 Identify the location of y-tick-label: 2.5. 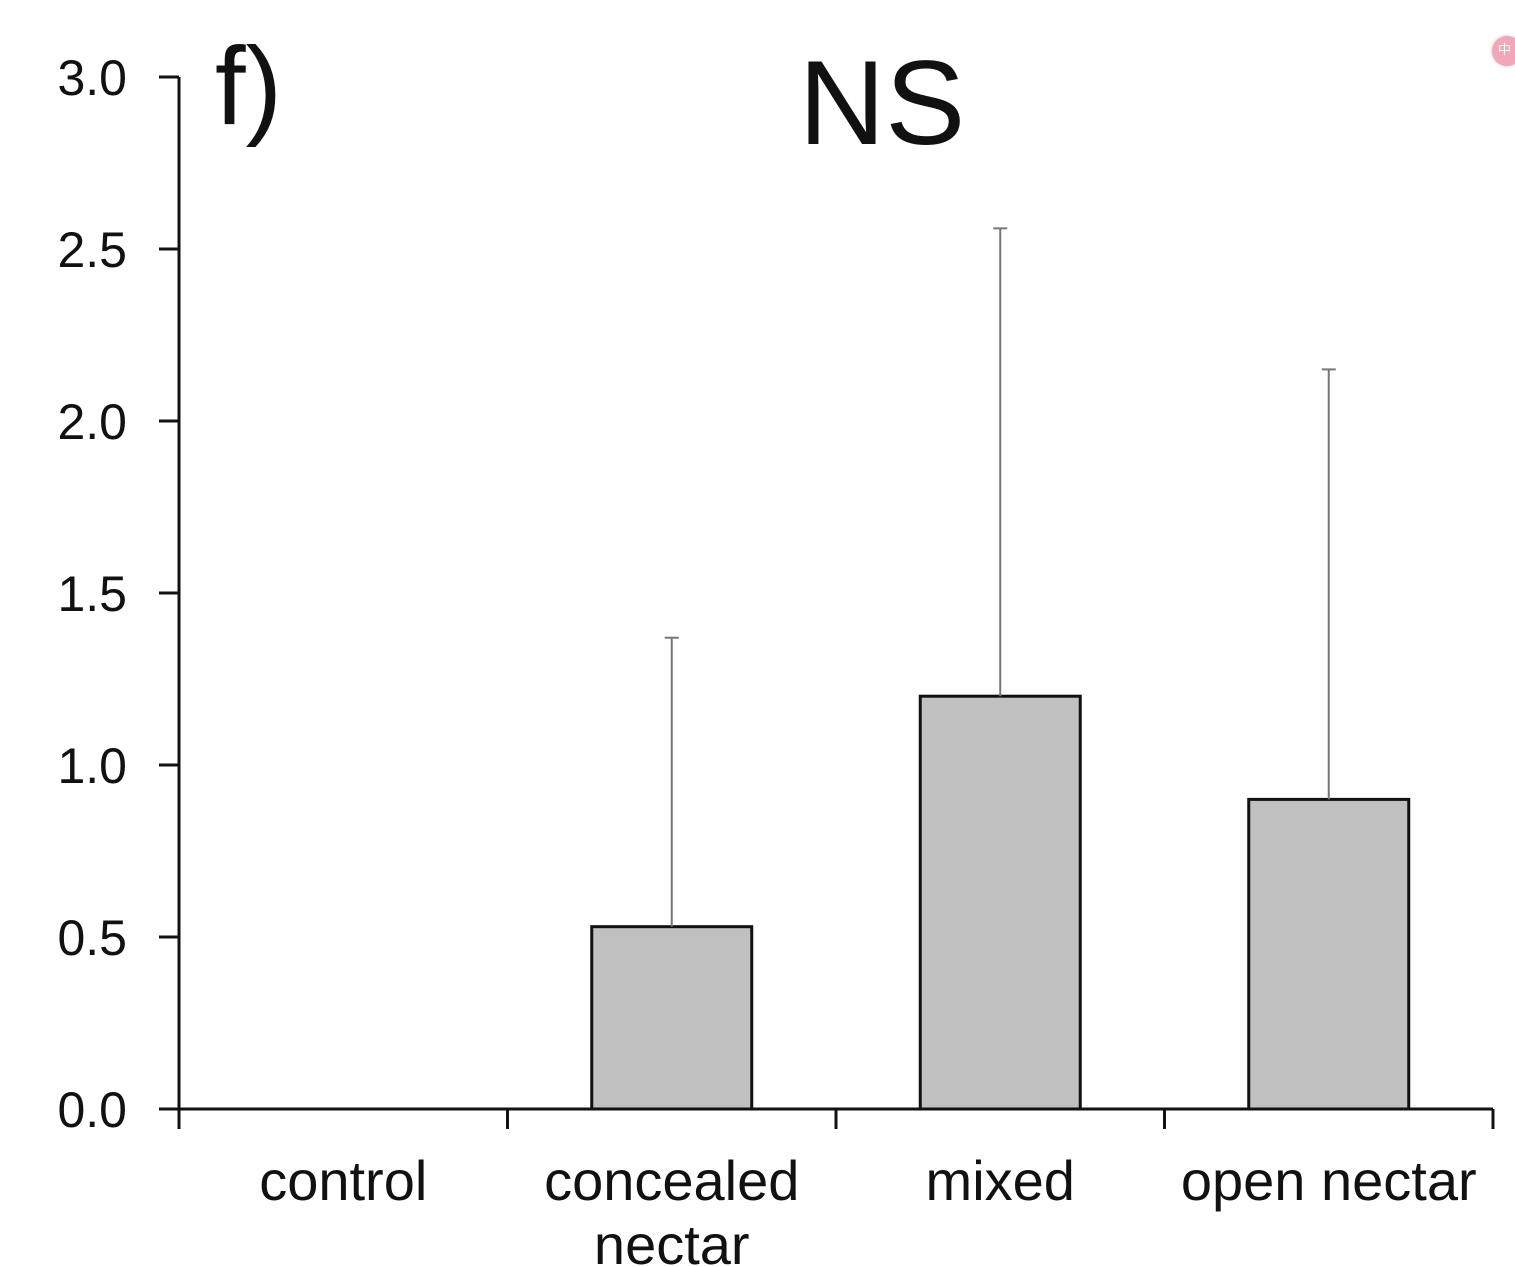
(92, 250).